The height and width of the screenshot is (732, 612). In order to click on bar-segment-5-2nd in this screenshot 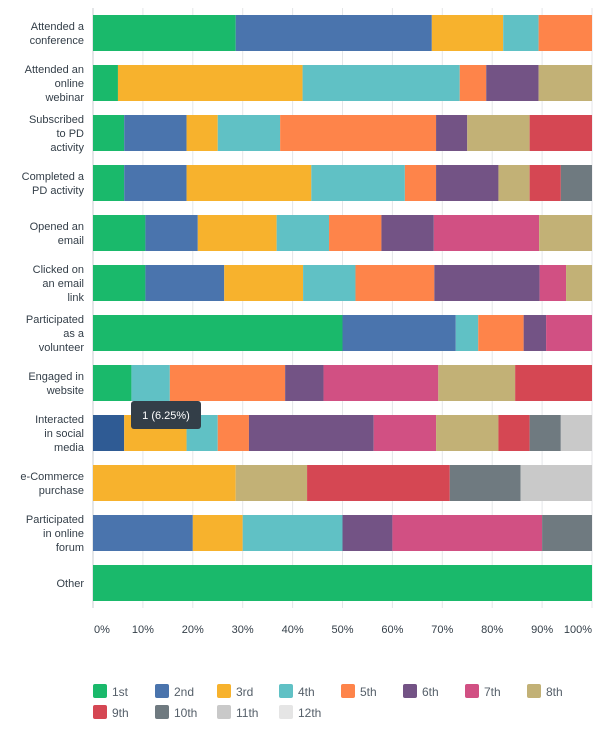, I will do `click(185, 283)`.